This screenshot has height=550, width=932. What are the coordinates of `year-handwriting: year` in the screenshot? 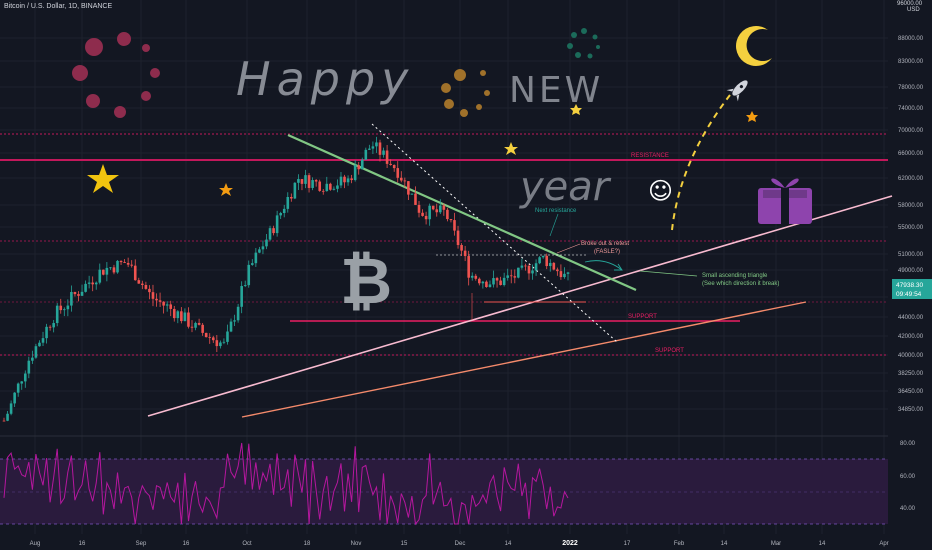 It's located at (565, 187).